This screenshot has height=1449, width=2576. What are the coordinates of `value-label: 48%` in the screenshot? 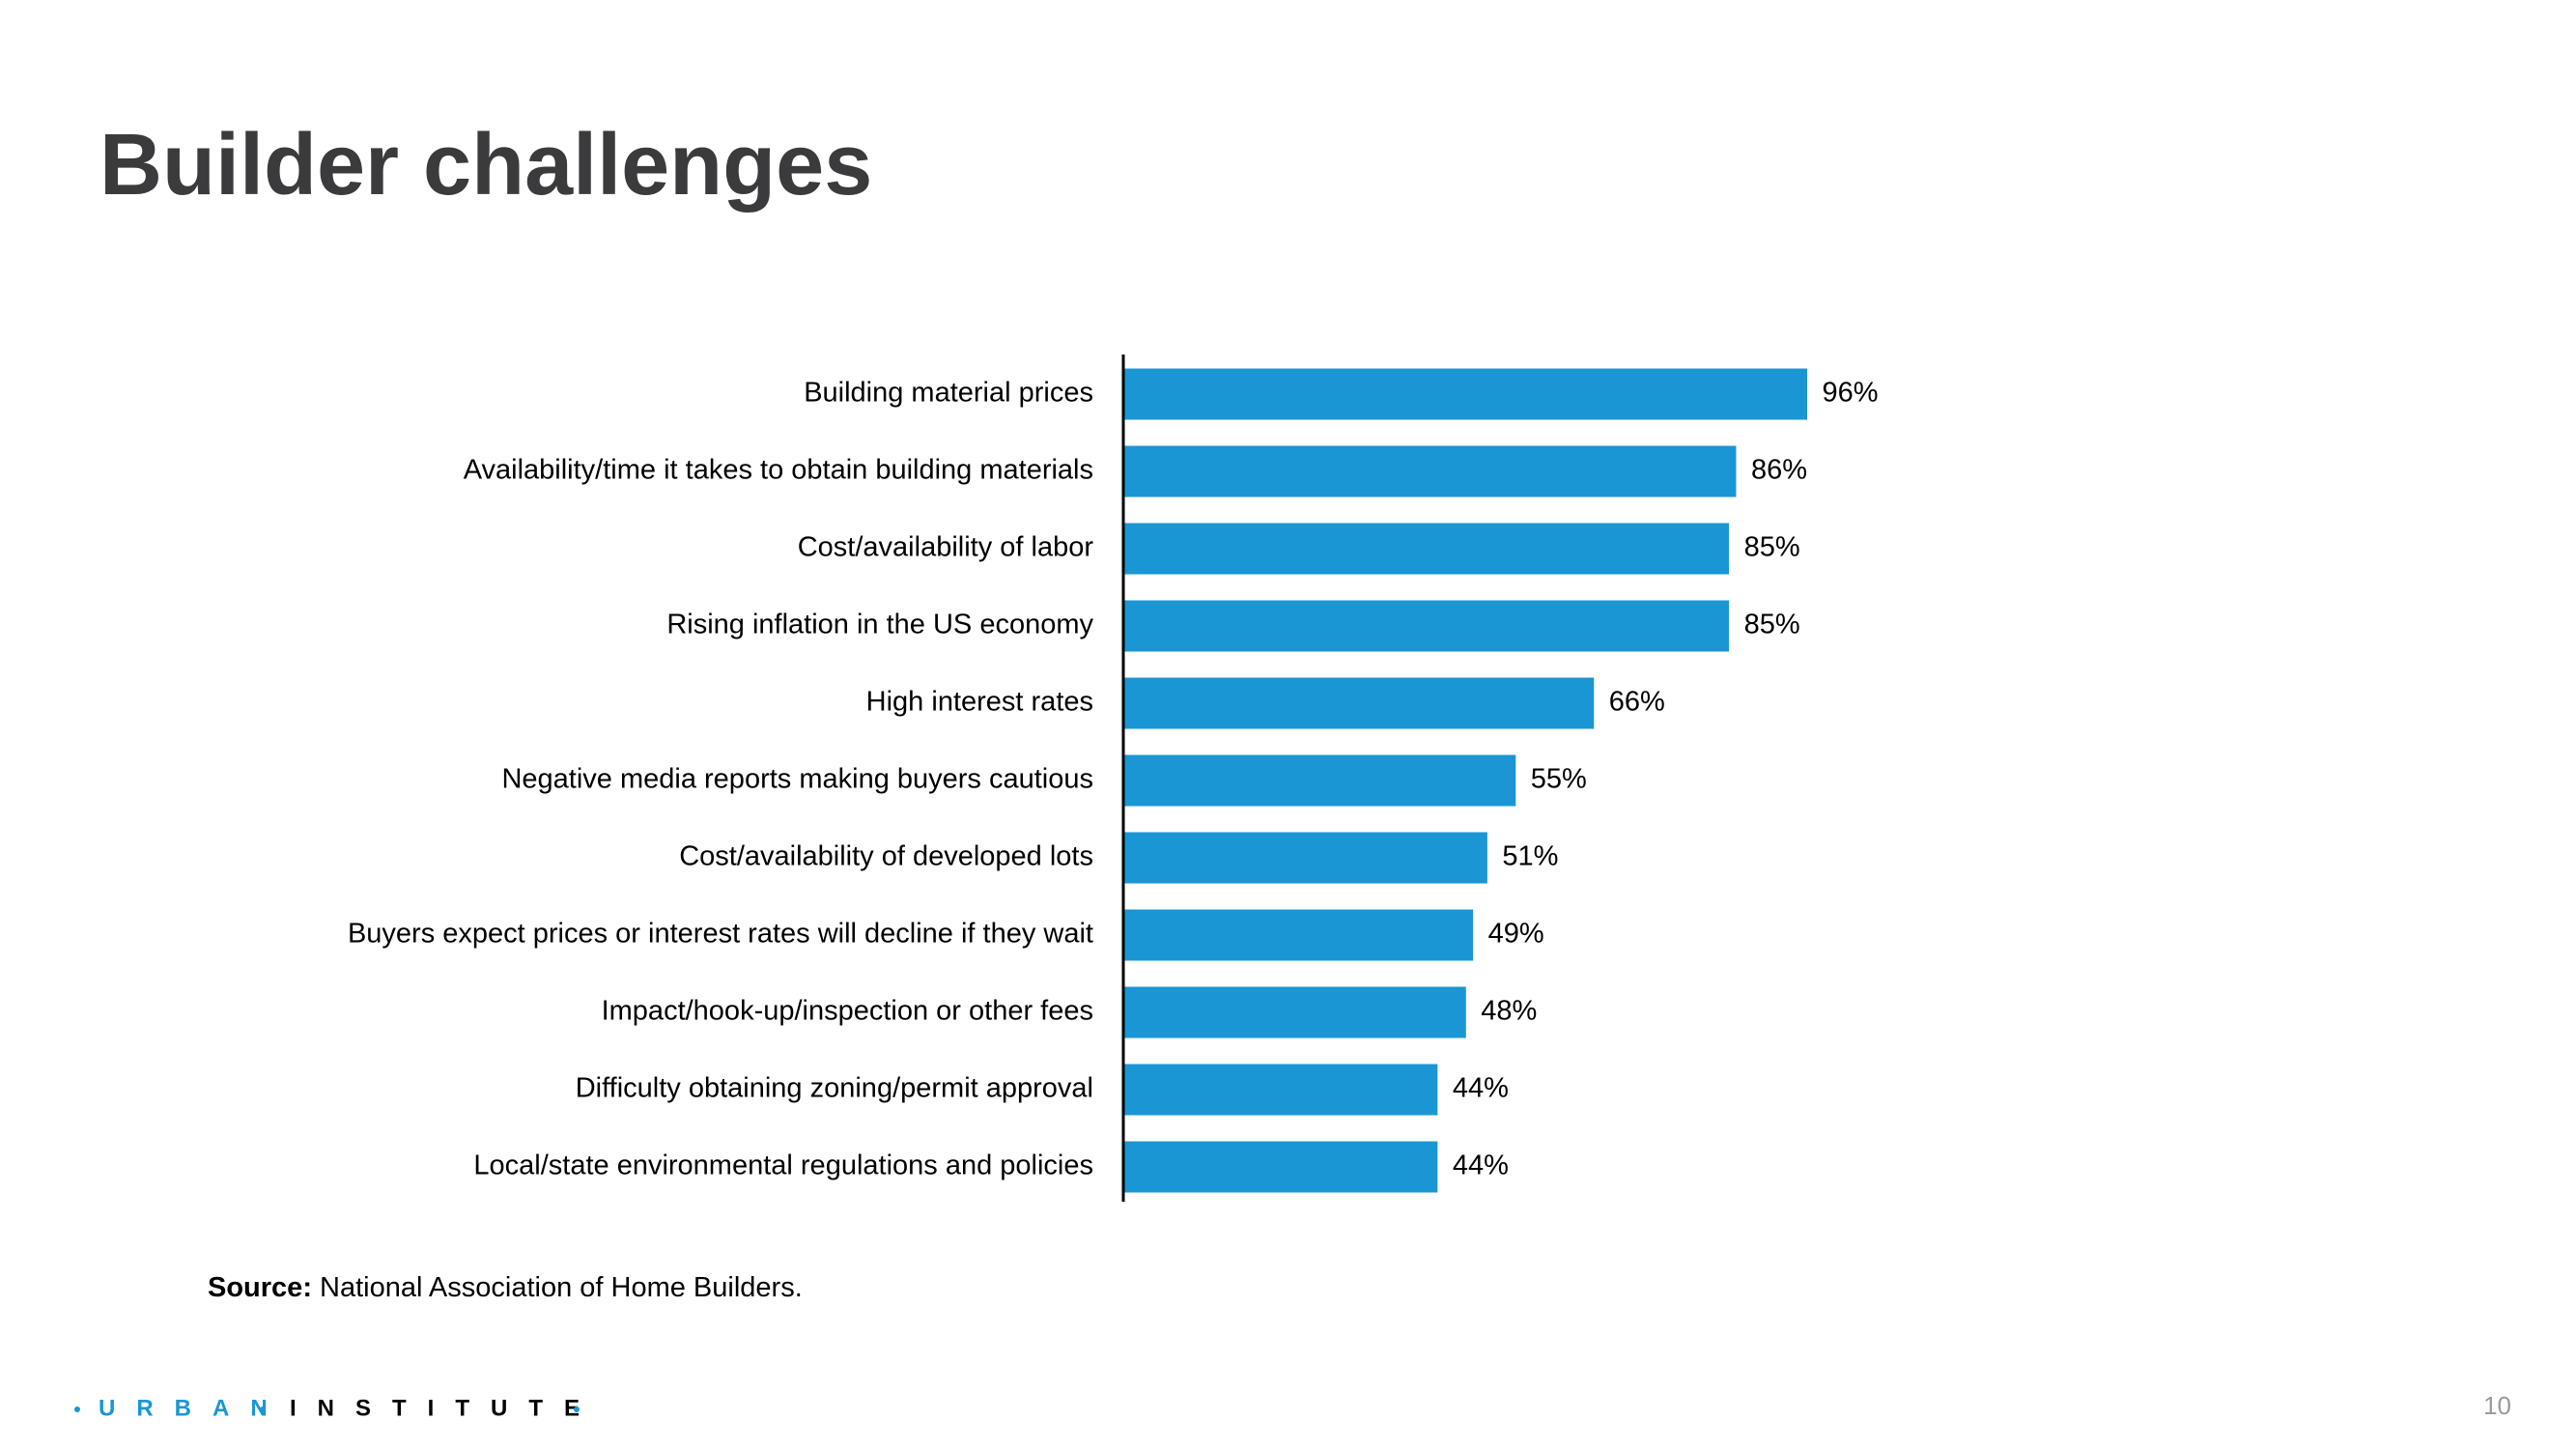 It's located at (1509, 1011).